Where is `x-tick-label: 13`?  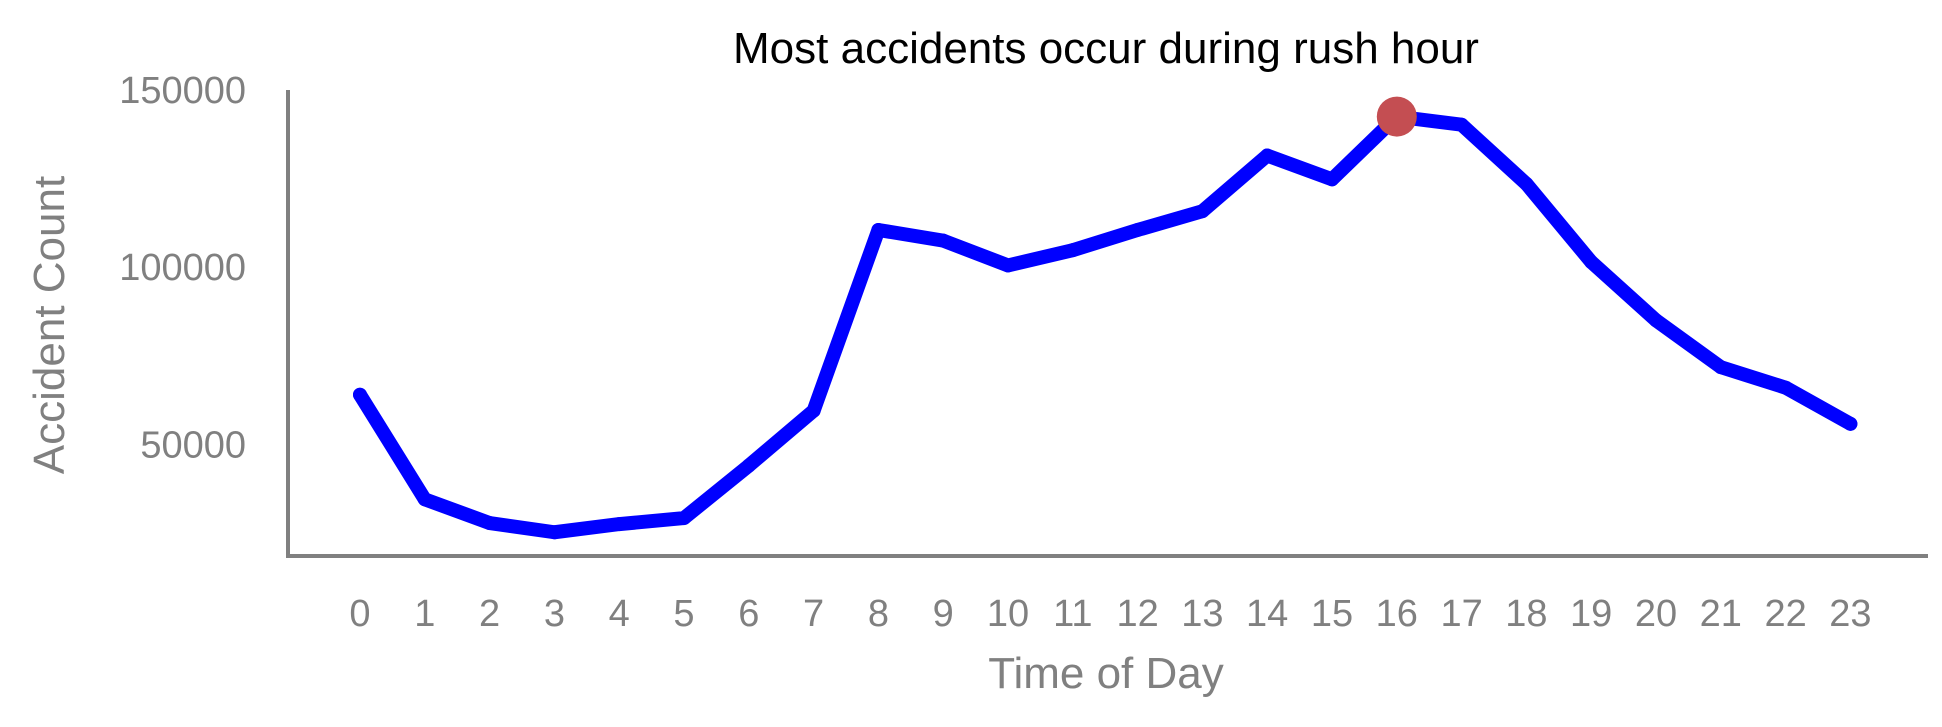 x-tick-label: 13 is located at coordinates (1202, 614).